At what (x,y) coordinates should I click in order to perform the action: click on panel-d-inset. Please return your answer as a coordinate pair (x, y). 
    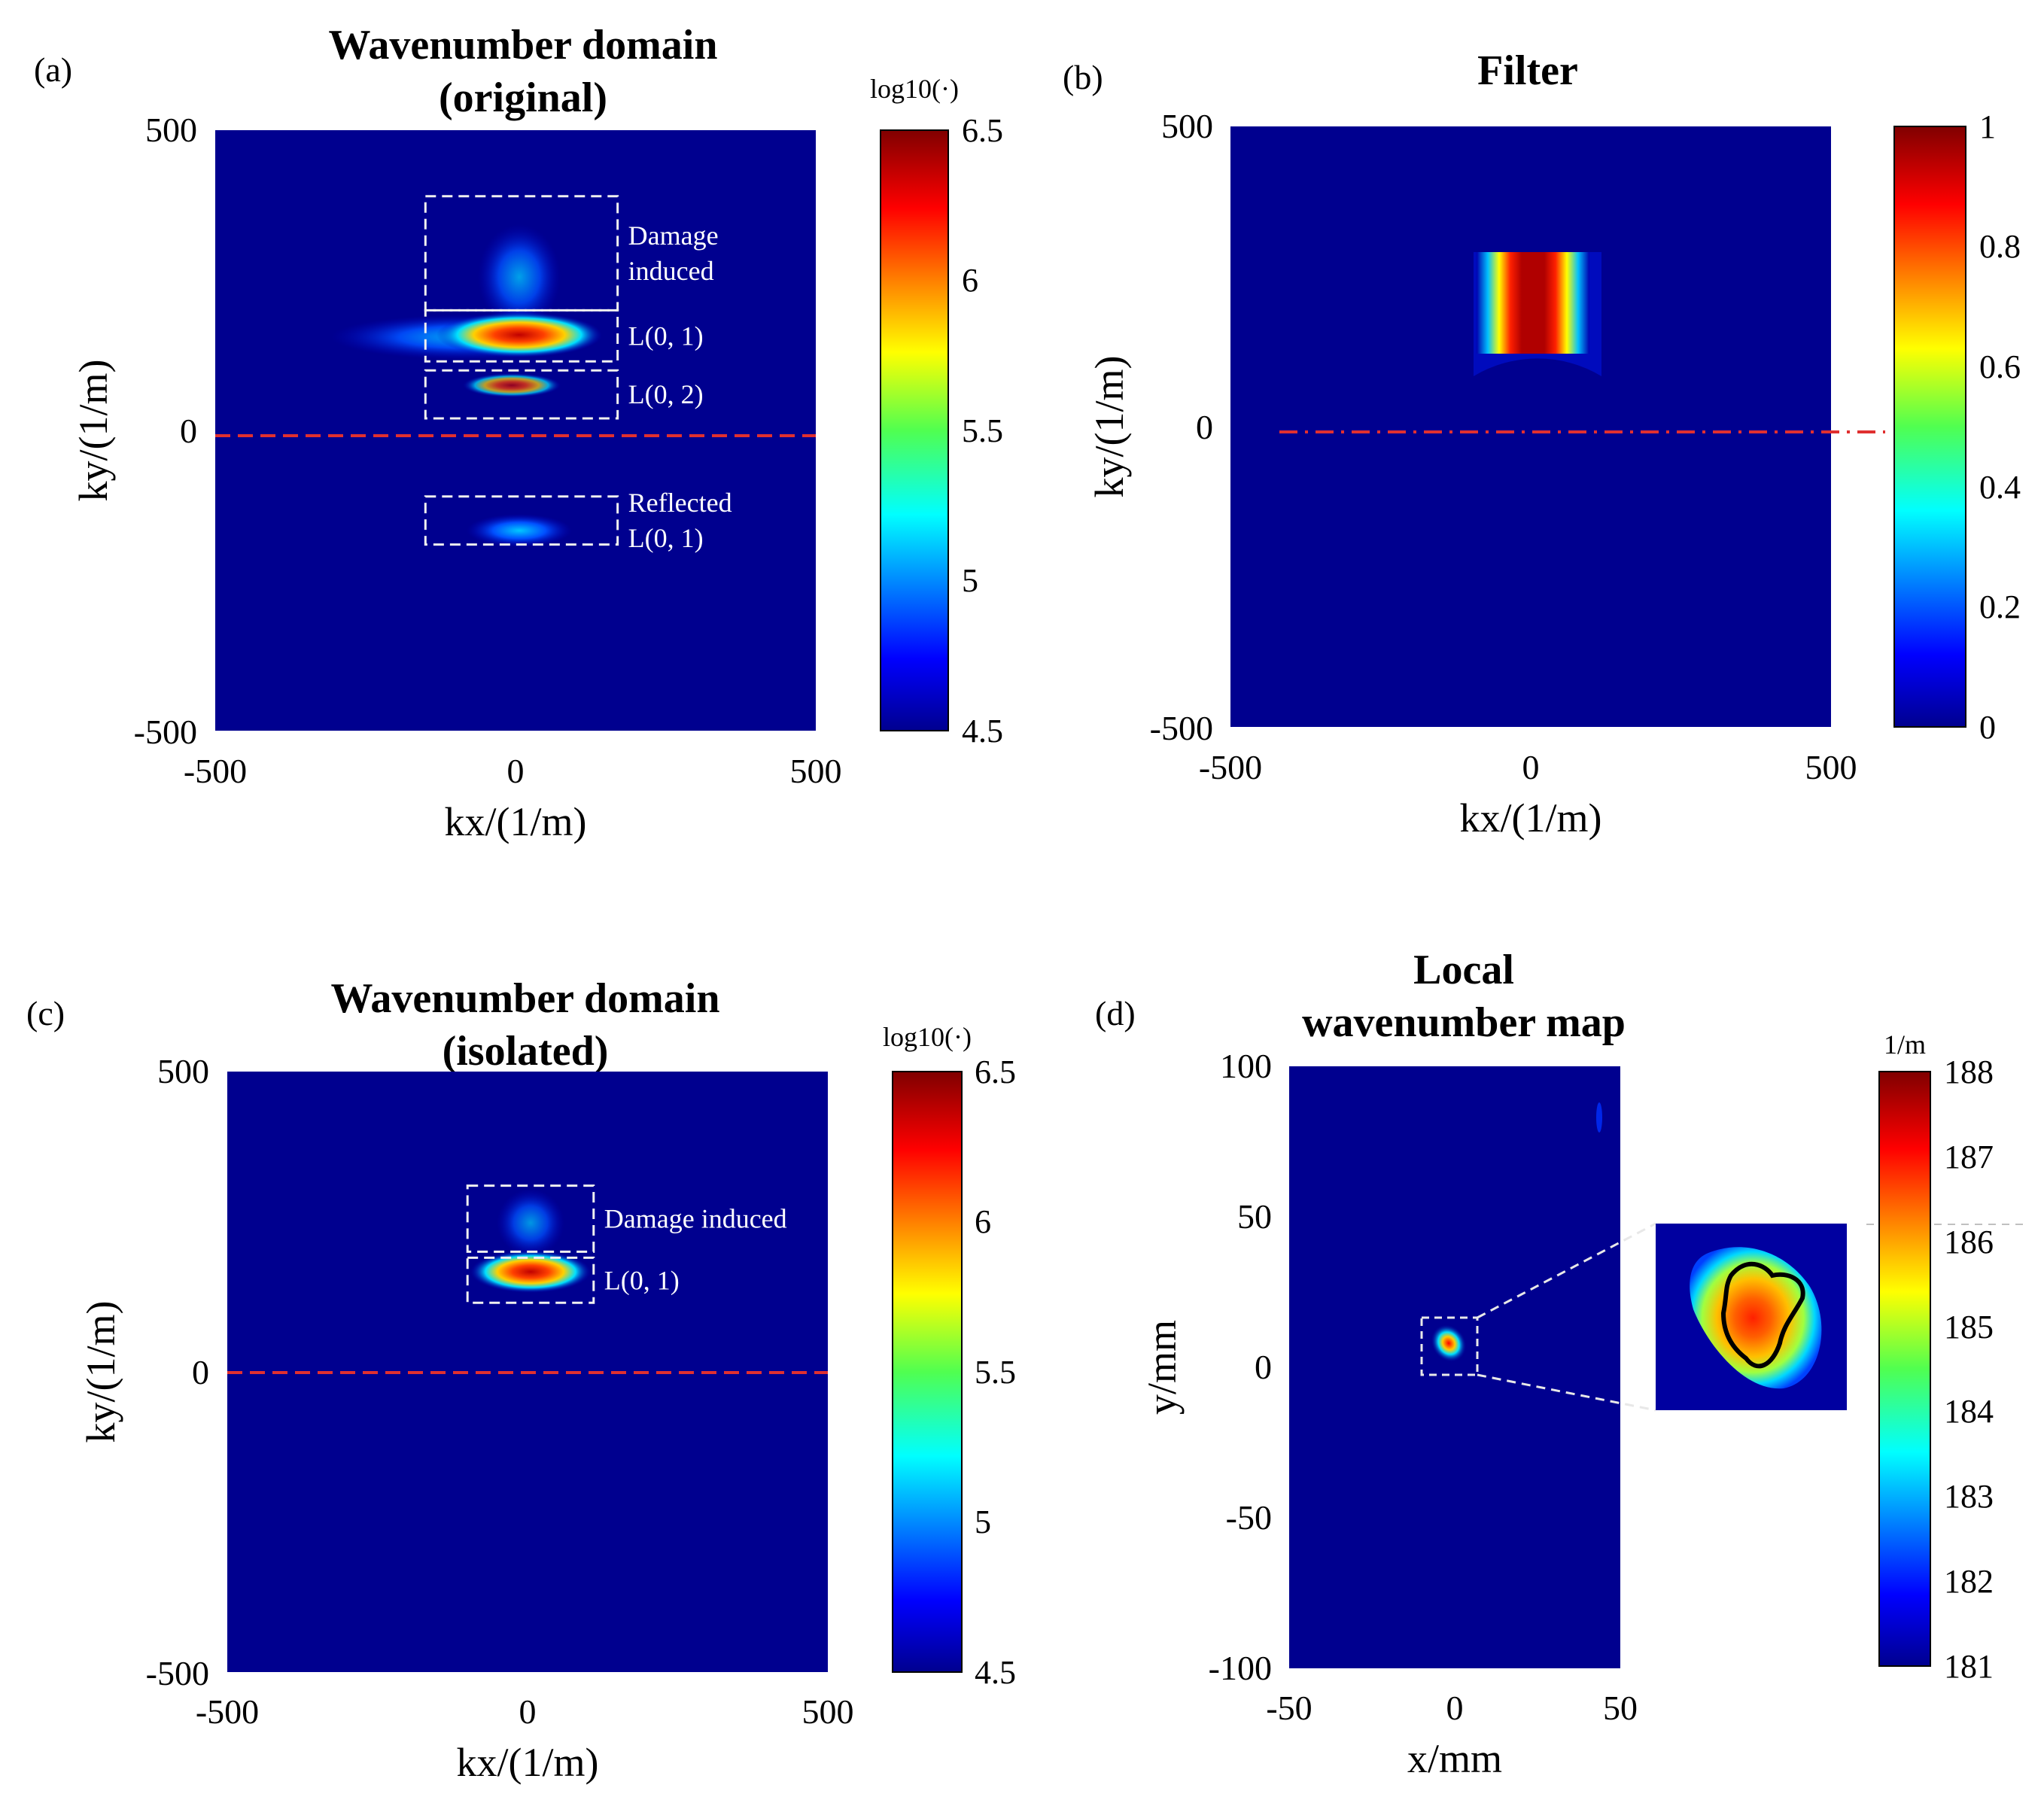
    Looking at the image, I should click on (1751, 1317).